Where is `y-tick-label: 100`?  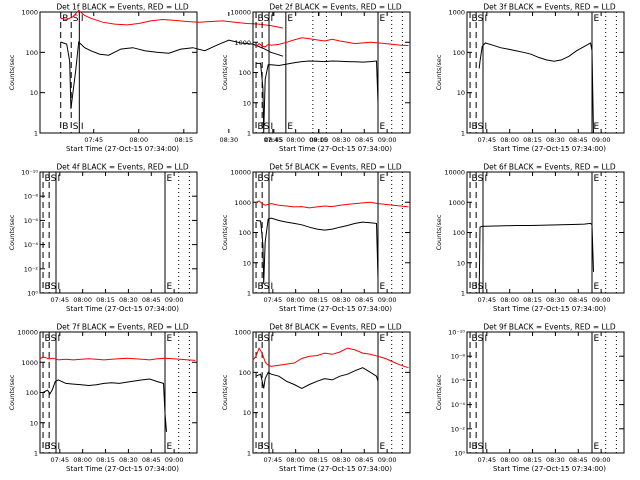 y-tick-label: 100 is located at coordinates (459, 53).